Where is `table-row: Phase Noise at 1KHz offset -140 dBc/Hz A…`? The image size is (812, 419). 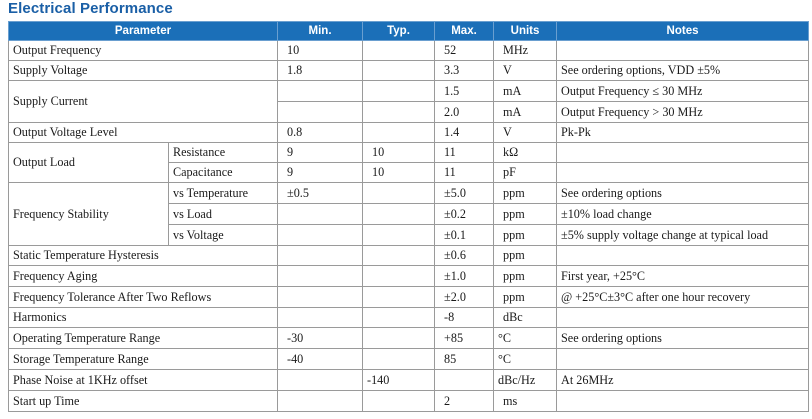
table-row: Phase Noise at 1KHz offset -140 dBc/Hz A… is located at coordinates (408, 380).